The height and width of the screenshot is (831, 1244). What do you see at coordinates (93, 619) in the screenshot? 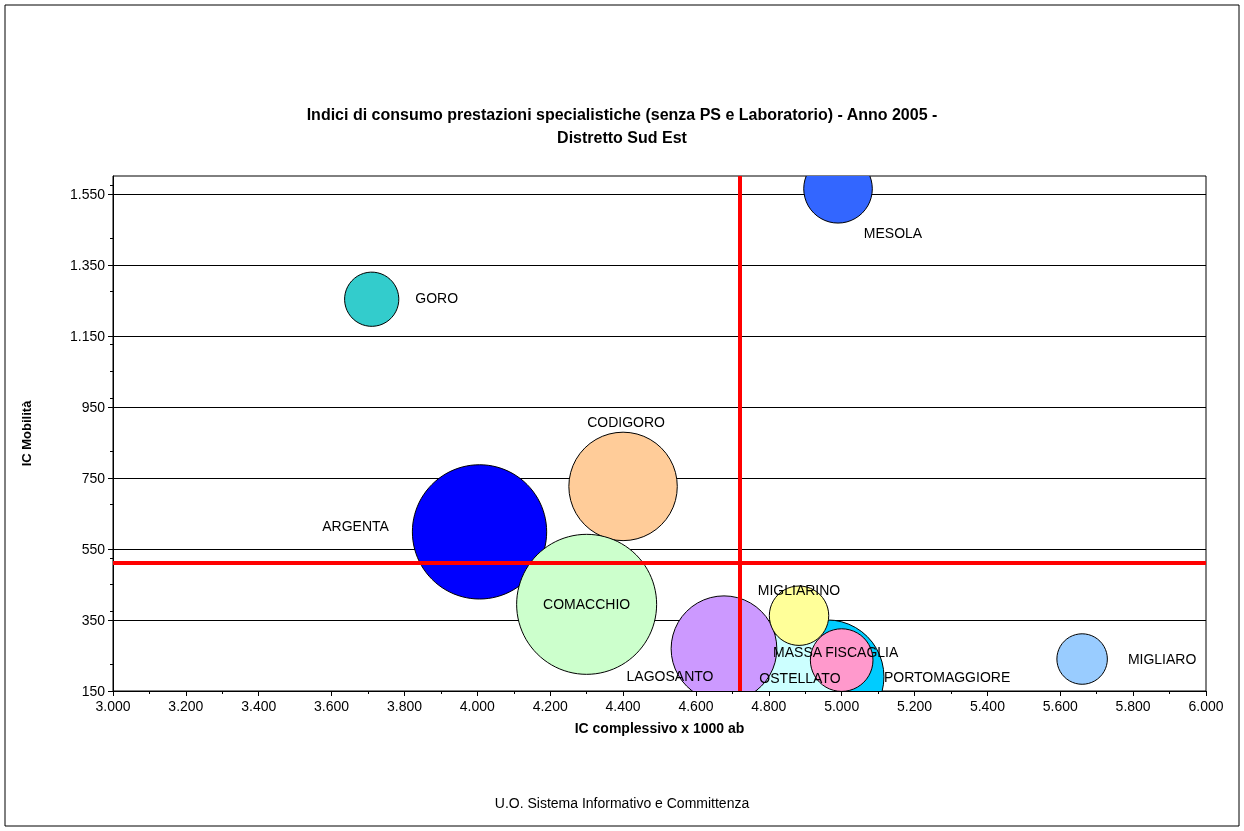
I see `y-tick-label: 350` at bounding box center [93, 619].